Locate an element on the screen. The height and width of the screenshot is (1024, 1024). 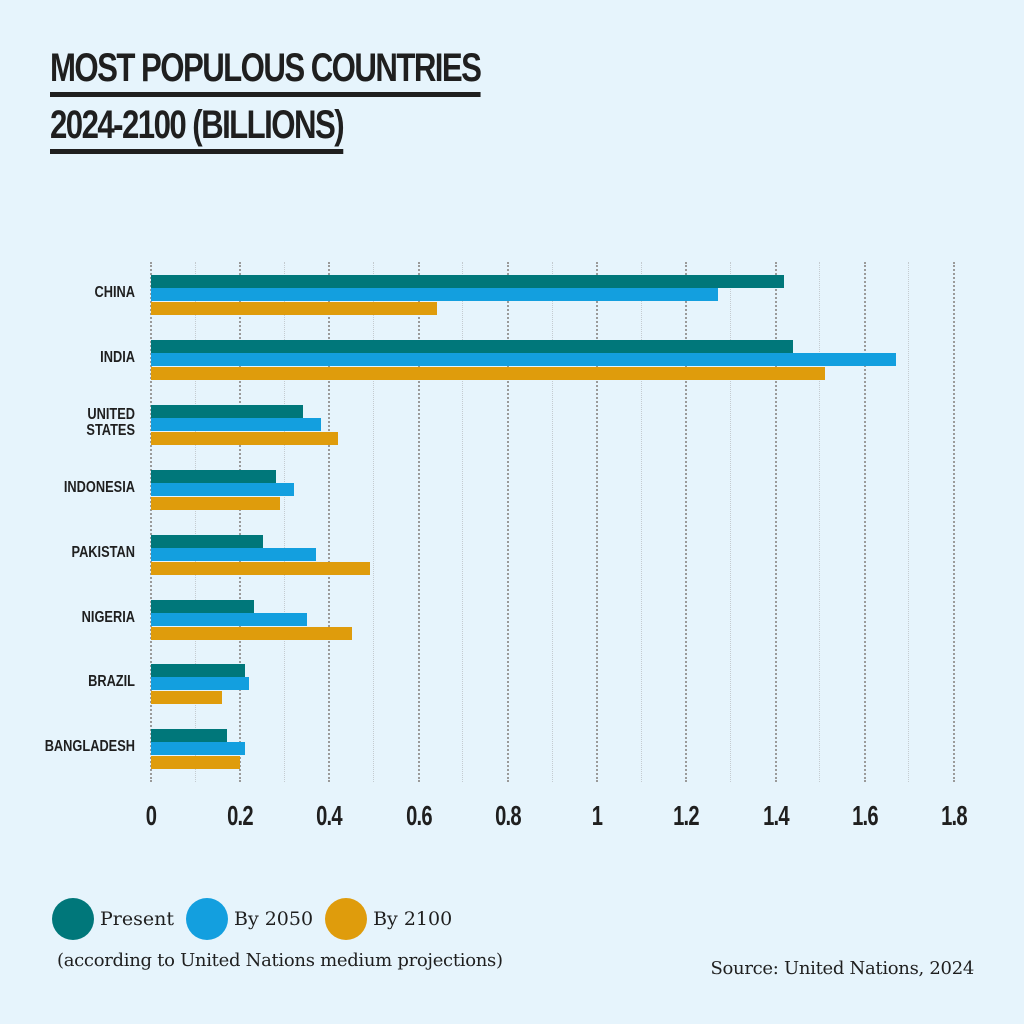
legend-item-2050: By 2050 is located at coordinates (249, 919).